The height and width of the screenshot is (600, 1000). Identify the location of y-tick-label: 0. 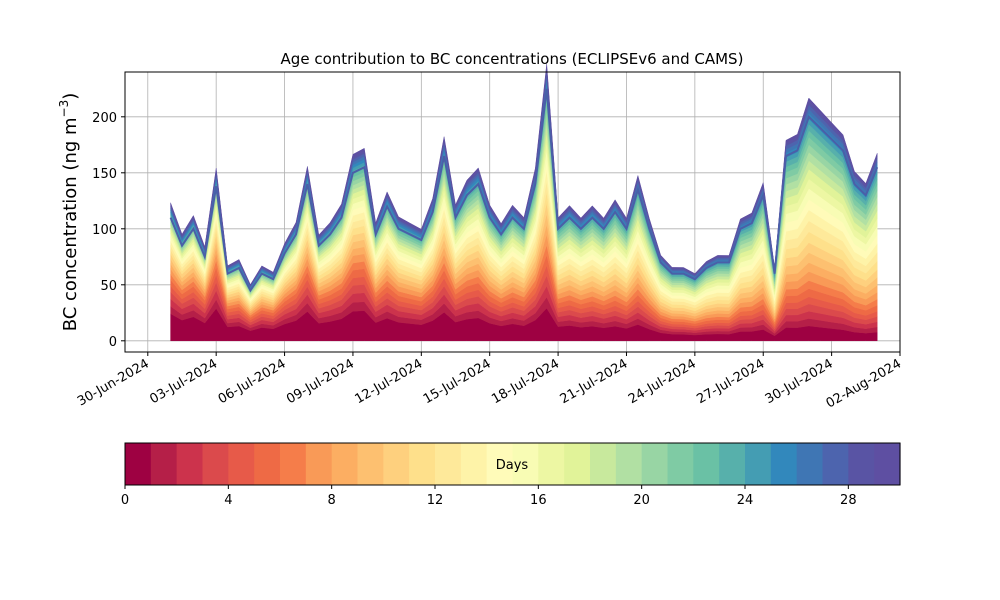
(113, 342).